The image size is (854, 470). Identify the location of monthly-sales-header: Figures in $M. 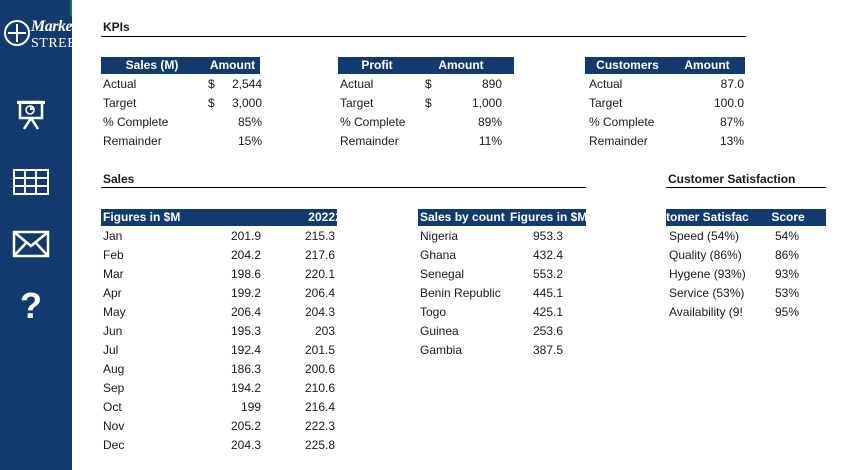
(219, 217).